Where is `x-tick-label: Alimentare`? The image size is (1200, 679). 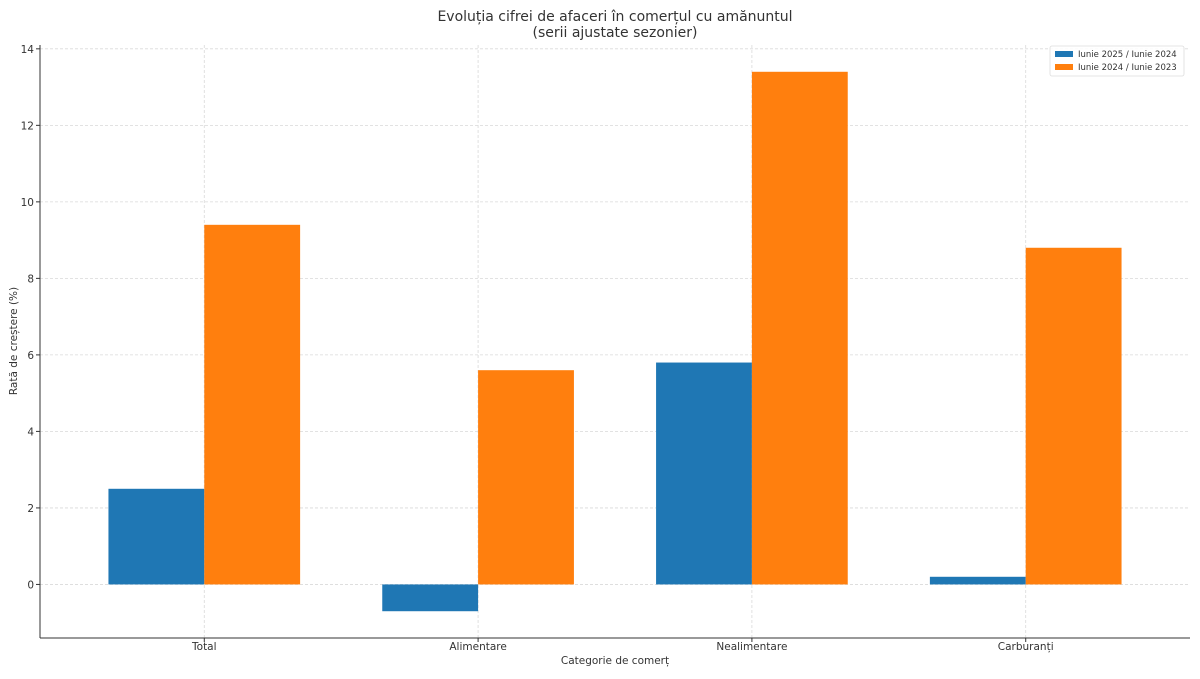
x-tick-label: Alimentare is located at coordinates (477, 647).